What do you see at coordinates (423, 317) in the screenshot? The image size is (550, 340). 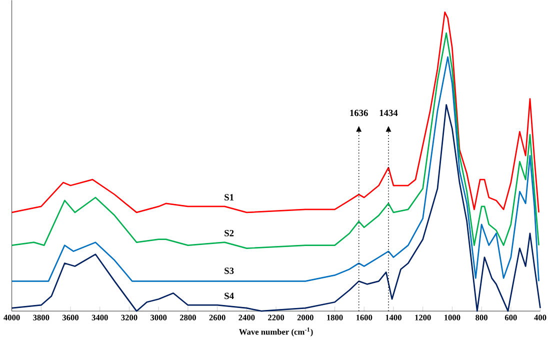 I see `x-tick-label: 1200` at bounding box center [423, 317].